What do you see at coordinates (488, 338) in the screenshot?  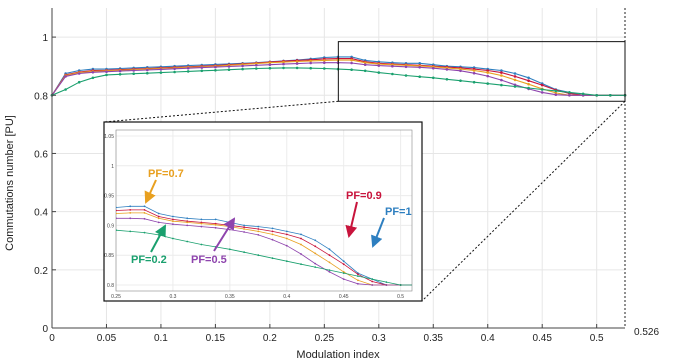 I see `x-tick-label: 0.4` at bounding box center [488, 338].